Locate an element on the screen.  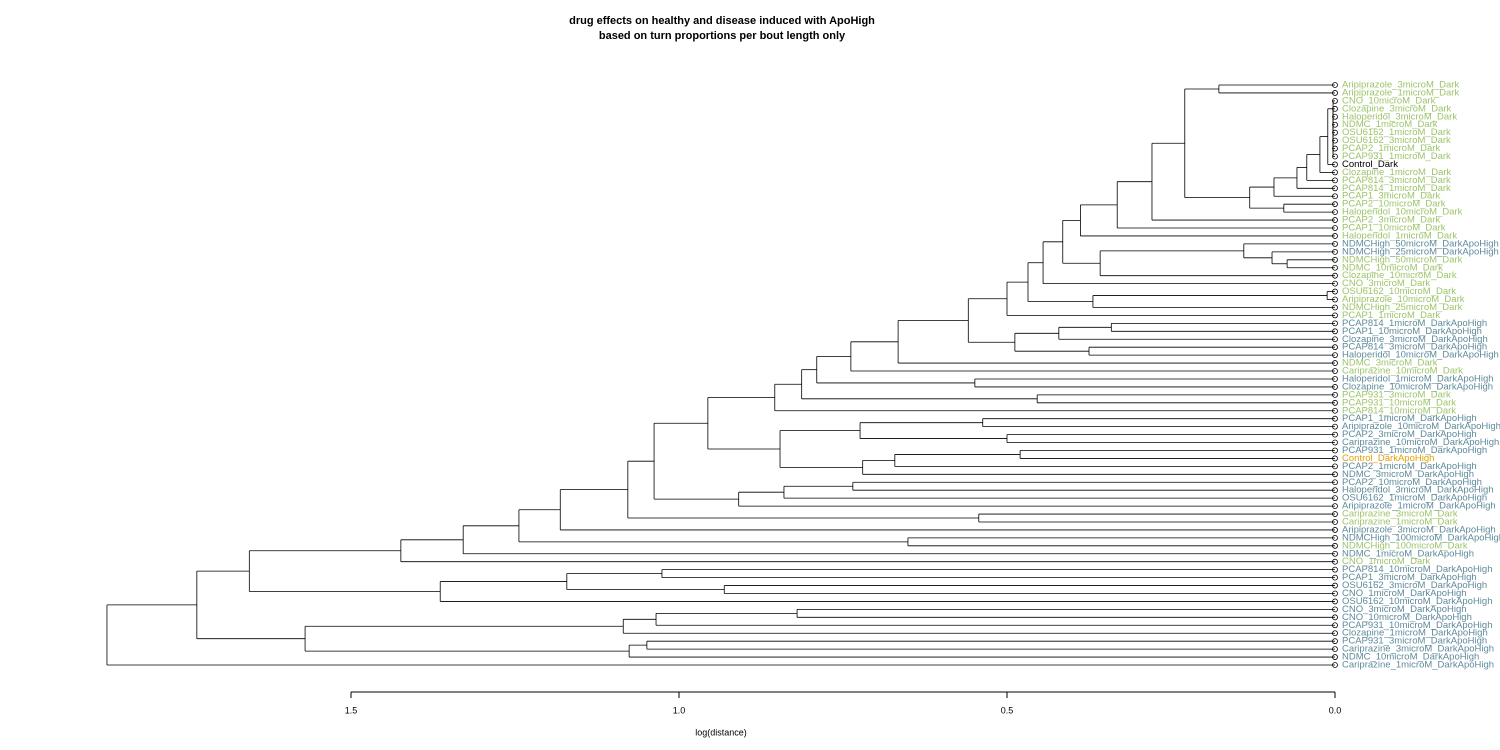
leaf-label: PCAP2_10microM_Dark is located at coordinates (1394, 204).